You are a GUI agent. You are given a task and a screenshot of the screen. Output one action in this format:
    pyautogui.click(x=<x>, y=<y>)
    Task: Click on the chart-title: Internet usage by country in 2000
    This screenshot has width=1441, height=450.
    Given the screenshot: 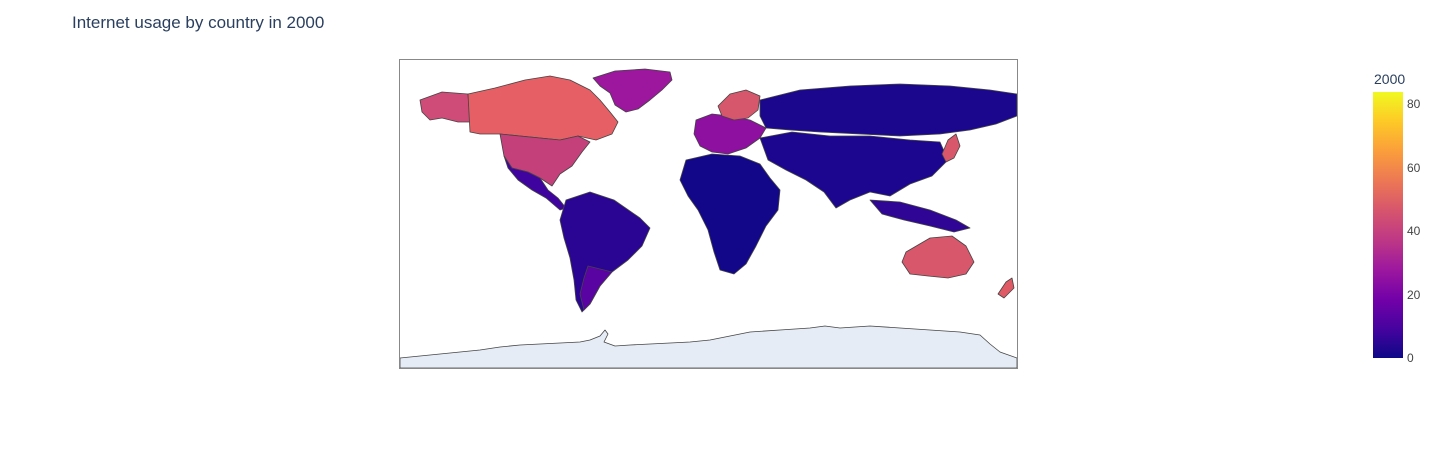 What is the action you would take?
    pyautogui.click(x=198, y=22)
    